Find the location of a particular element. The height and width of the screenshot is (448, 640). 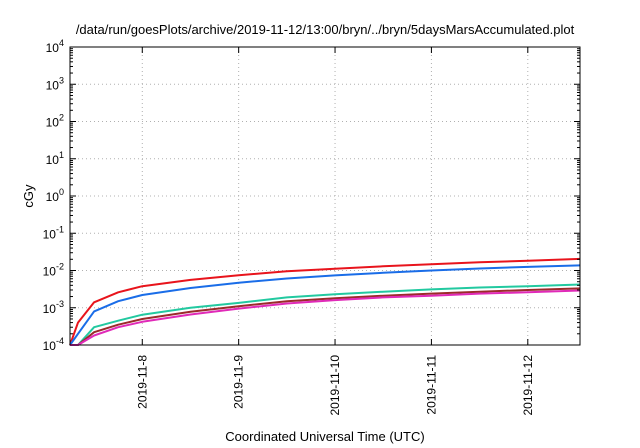

y-tick-label: 10¹ is located at coordinates (55, 158).